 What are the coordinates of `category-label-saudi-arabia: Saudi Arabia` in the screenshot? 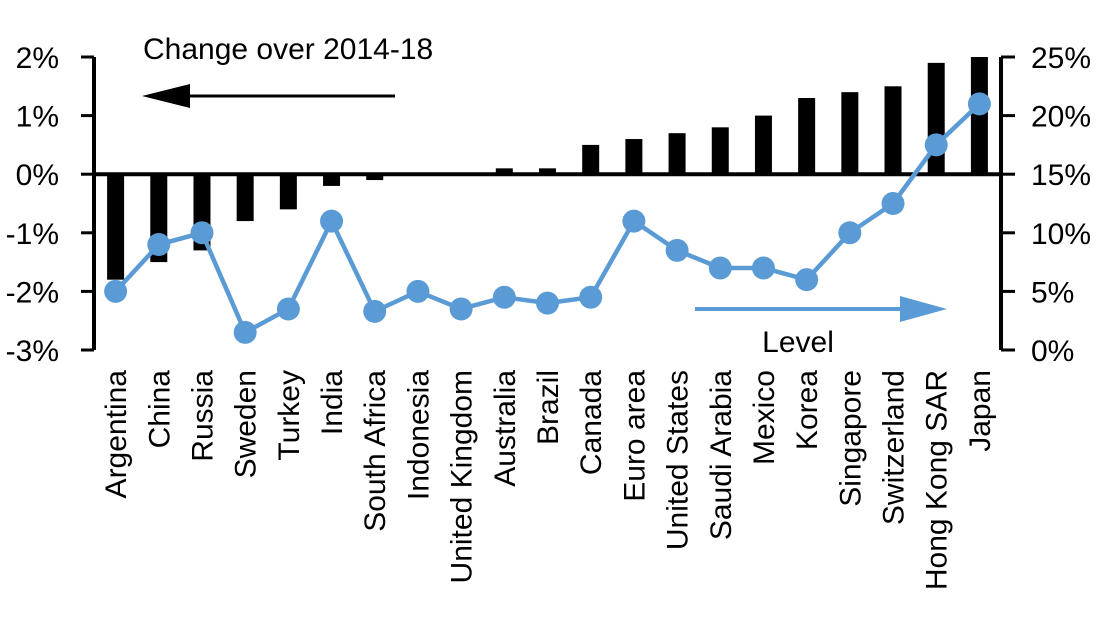 It's located at (721, 455).